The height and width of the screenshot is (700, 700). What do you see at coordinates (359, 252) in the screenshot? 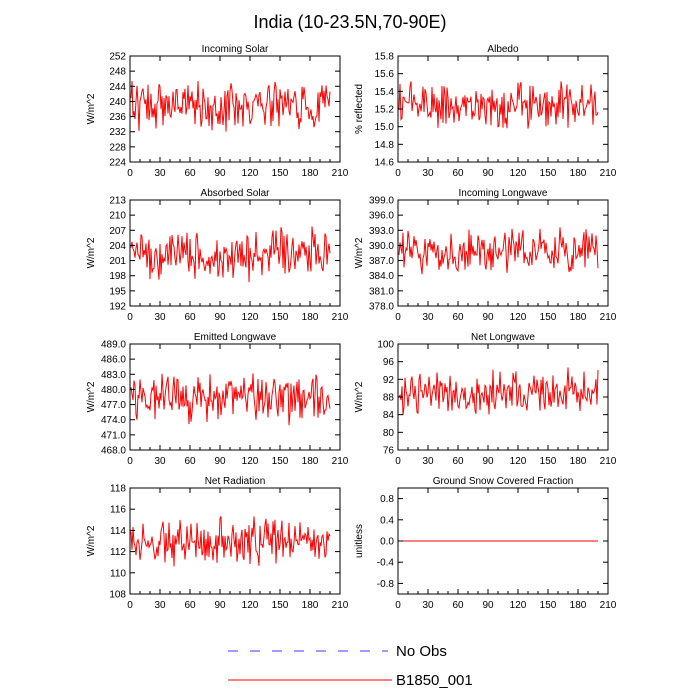
I see `chart-4-ylabel: W/m^2` at bounding box center [359, 252].